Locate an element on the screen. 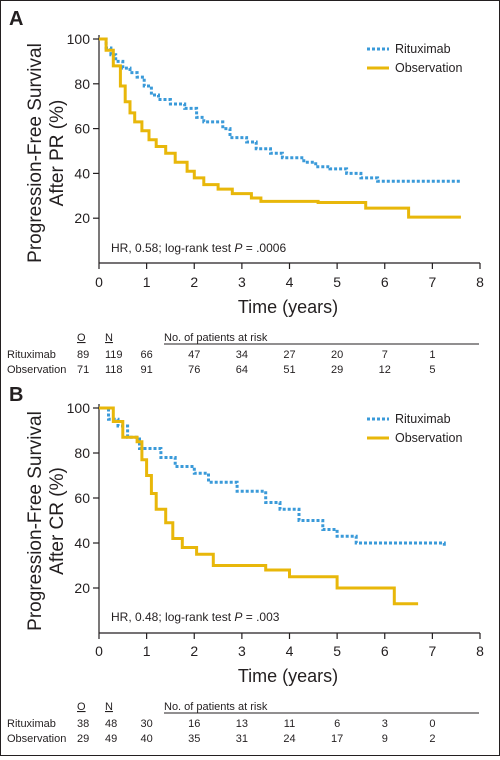  panel-a-risk-row-n: 119 is located at coordinates (114, 355).